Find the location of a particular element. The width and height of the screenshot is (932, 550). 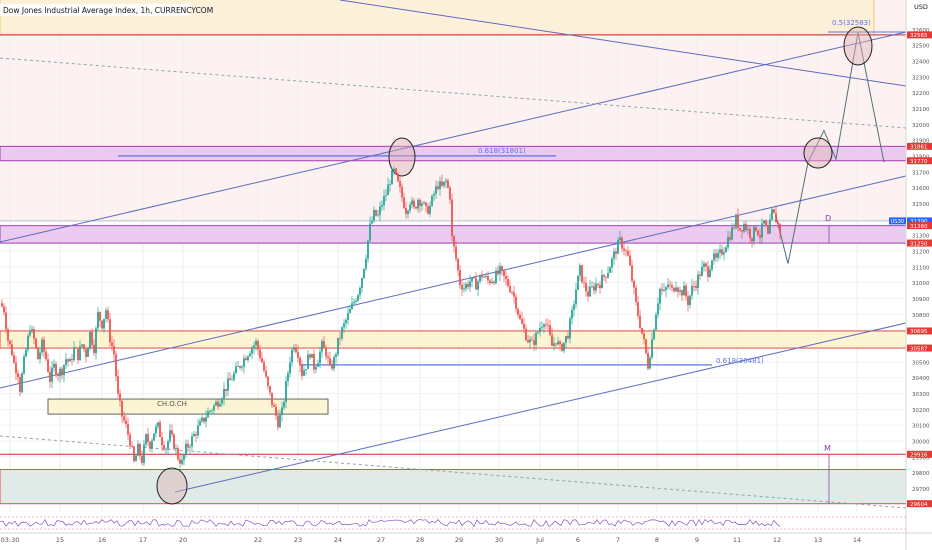

fib-label-low: 0.618(30481) is located at coordinates (740, 361).